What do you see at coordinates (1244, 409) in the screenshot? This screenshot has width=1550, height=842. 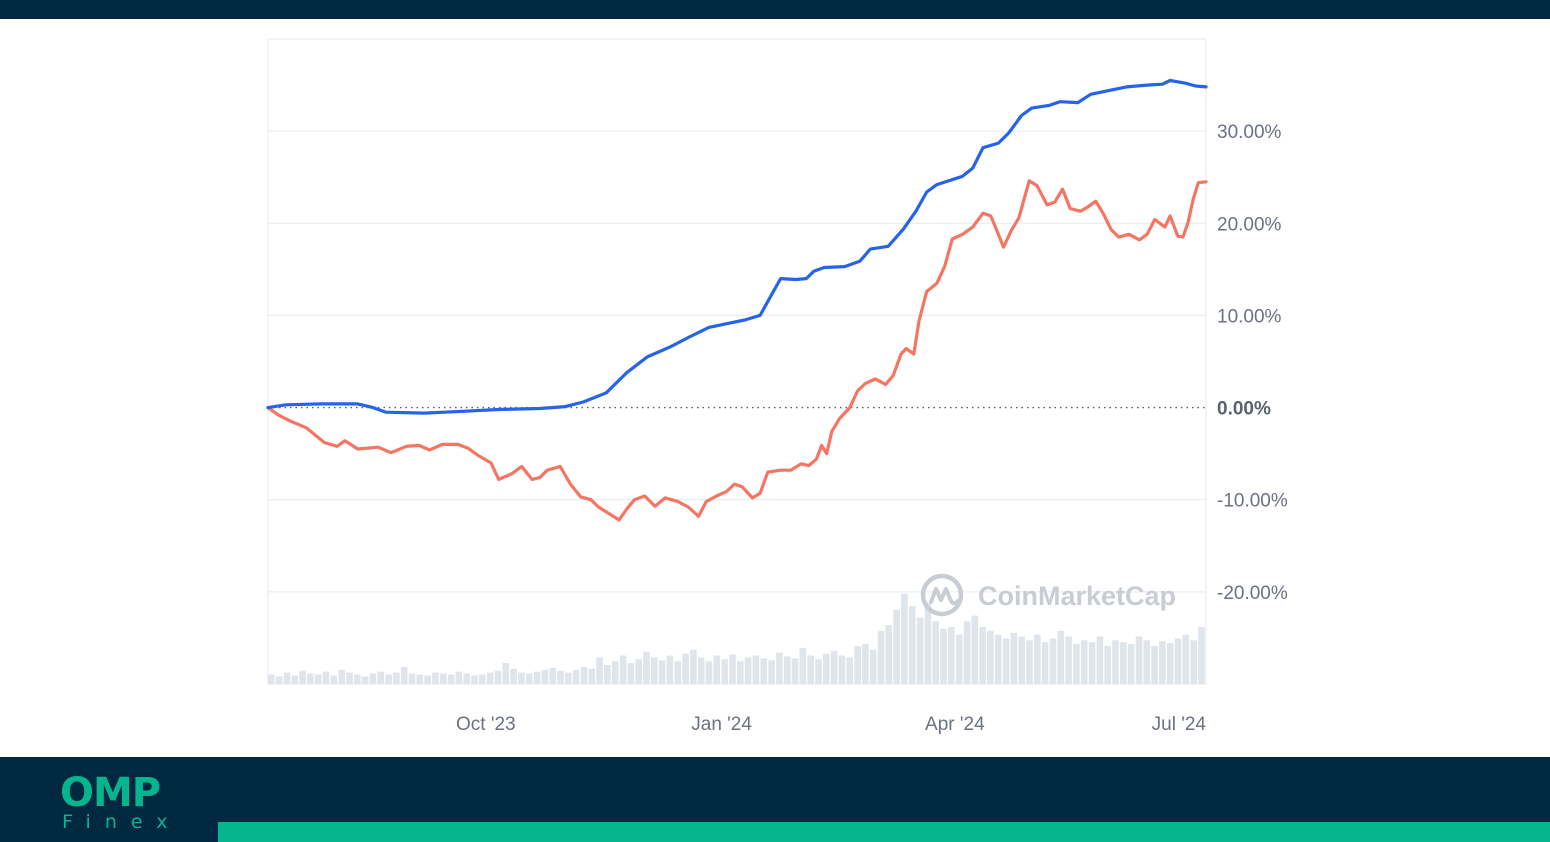 I see `y-tick-label: 0.00%` at bounding box center [1244, 409].